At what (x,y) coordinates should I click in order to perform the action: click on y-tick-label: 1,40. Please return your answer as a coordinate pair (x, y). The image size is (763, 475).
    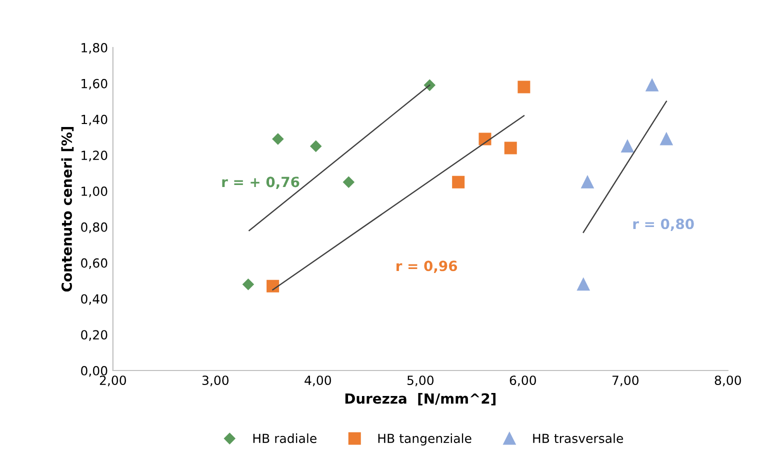
    Looking at the image, I should click on (95, 120).